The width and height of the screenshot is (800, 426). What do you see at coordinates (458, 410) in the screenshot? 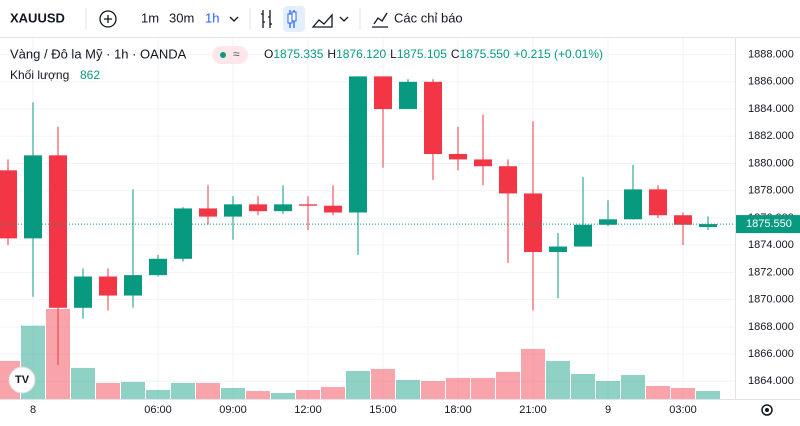
I see `x-tick-label: 18:00` at bounding box center [458, 410].